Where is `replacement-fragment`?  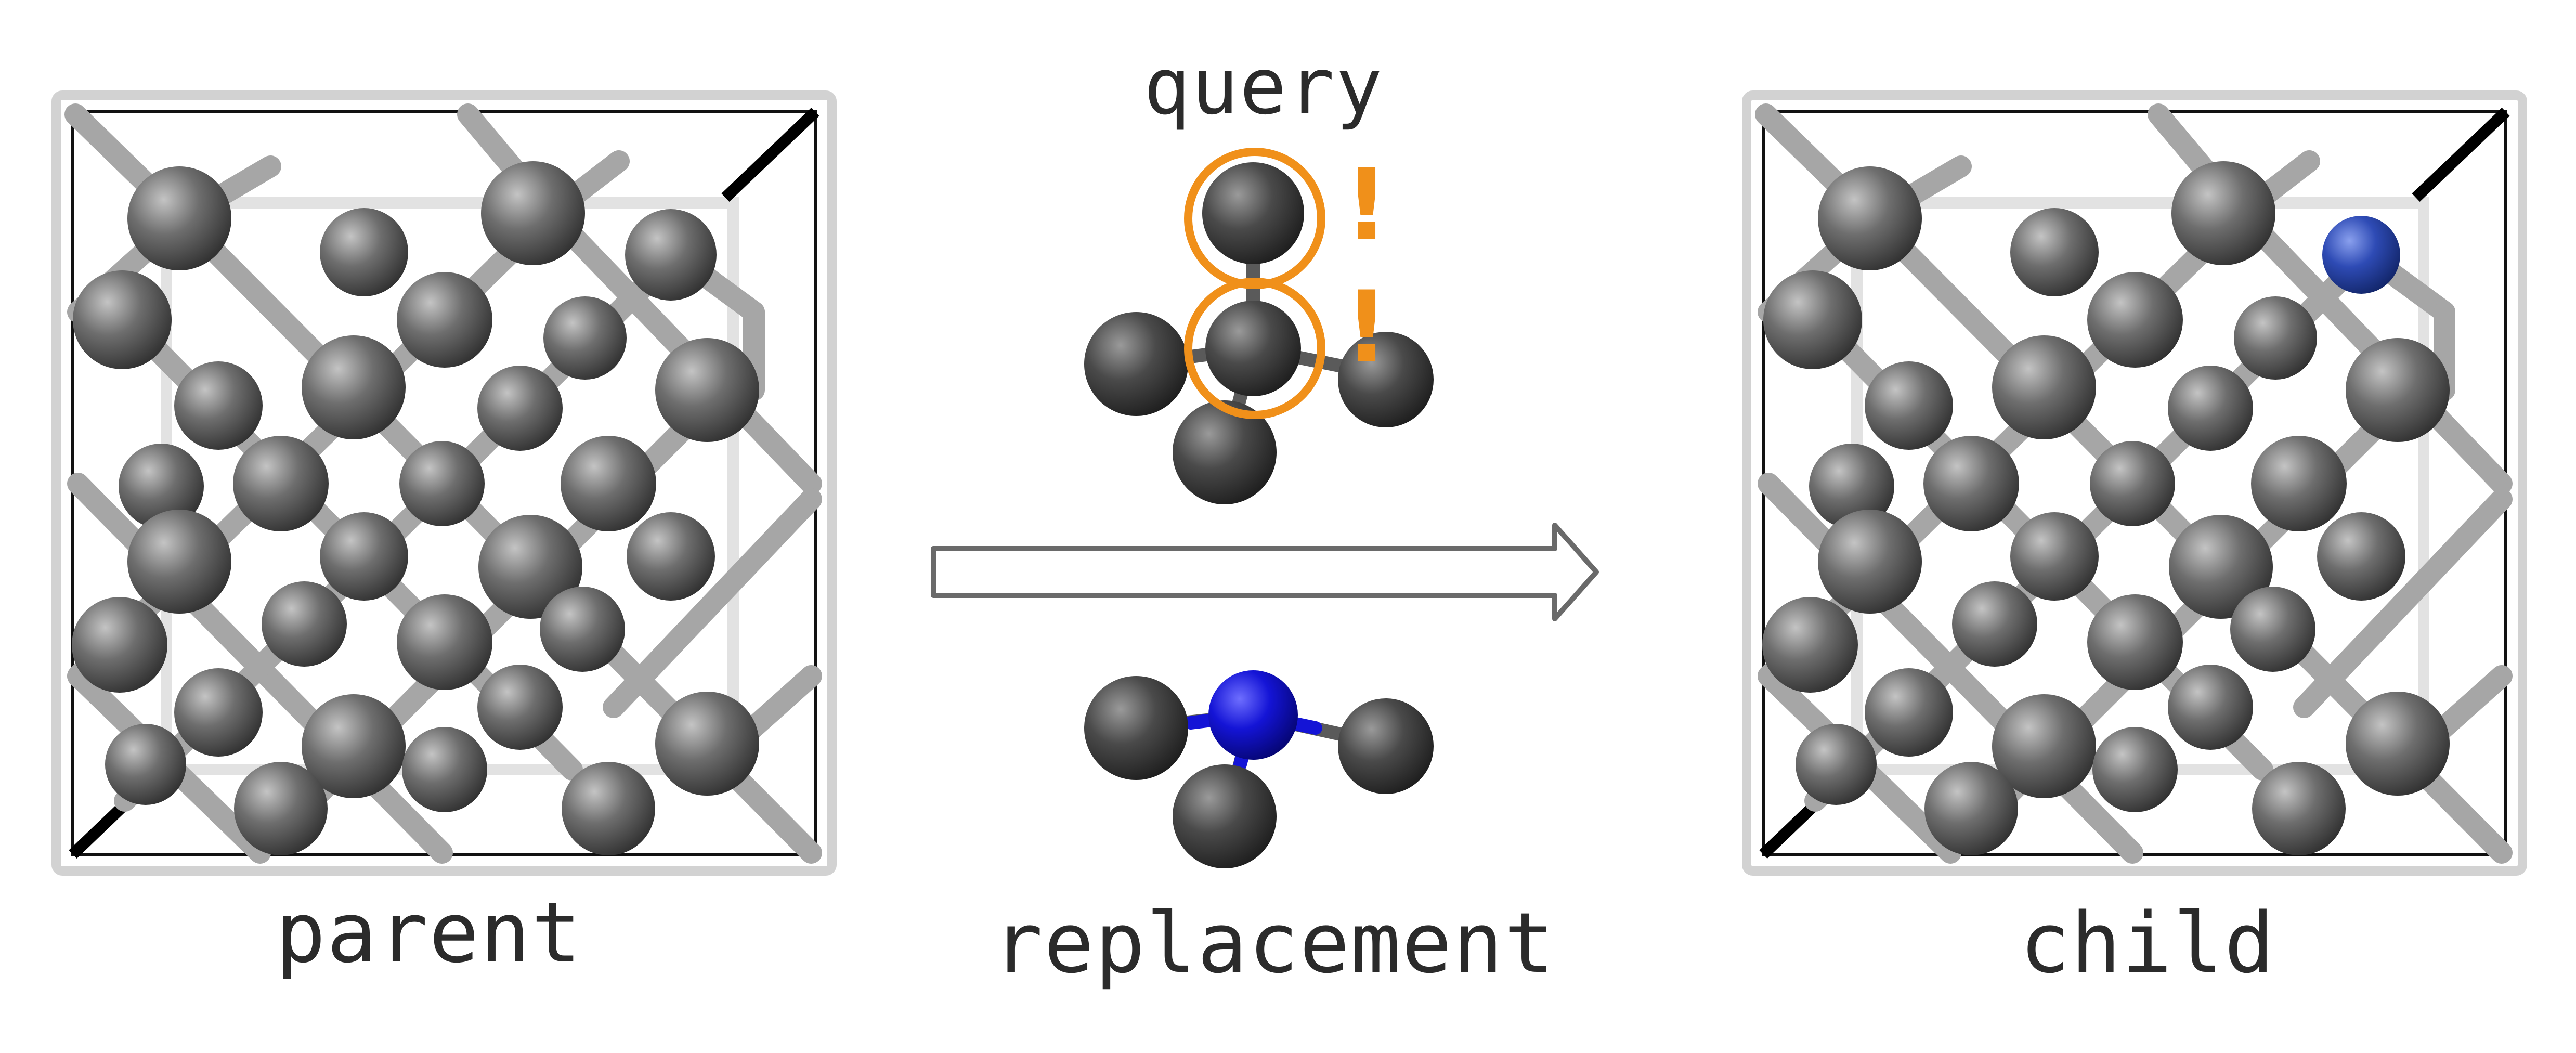
replacement-fragment is located at coordinates (1259, 769).